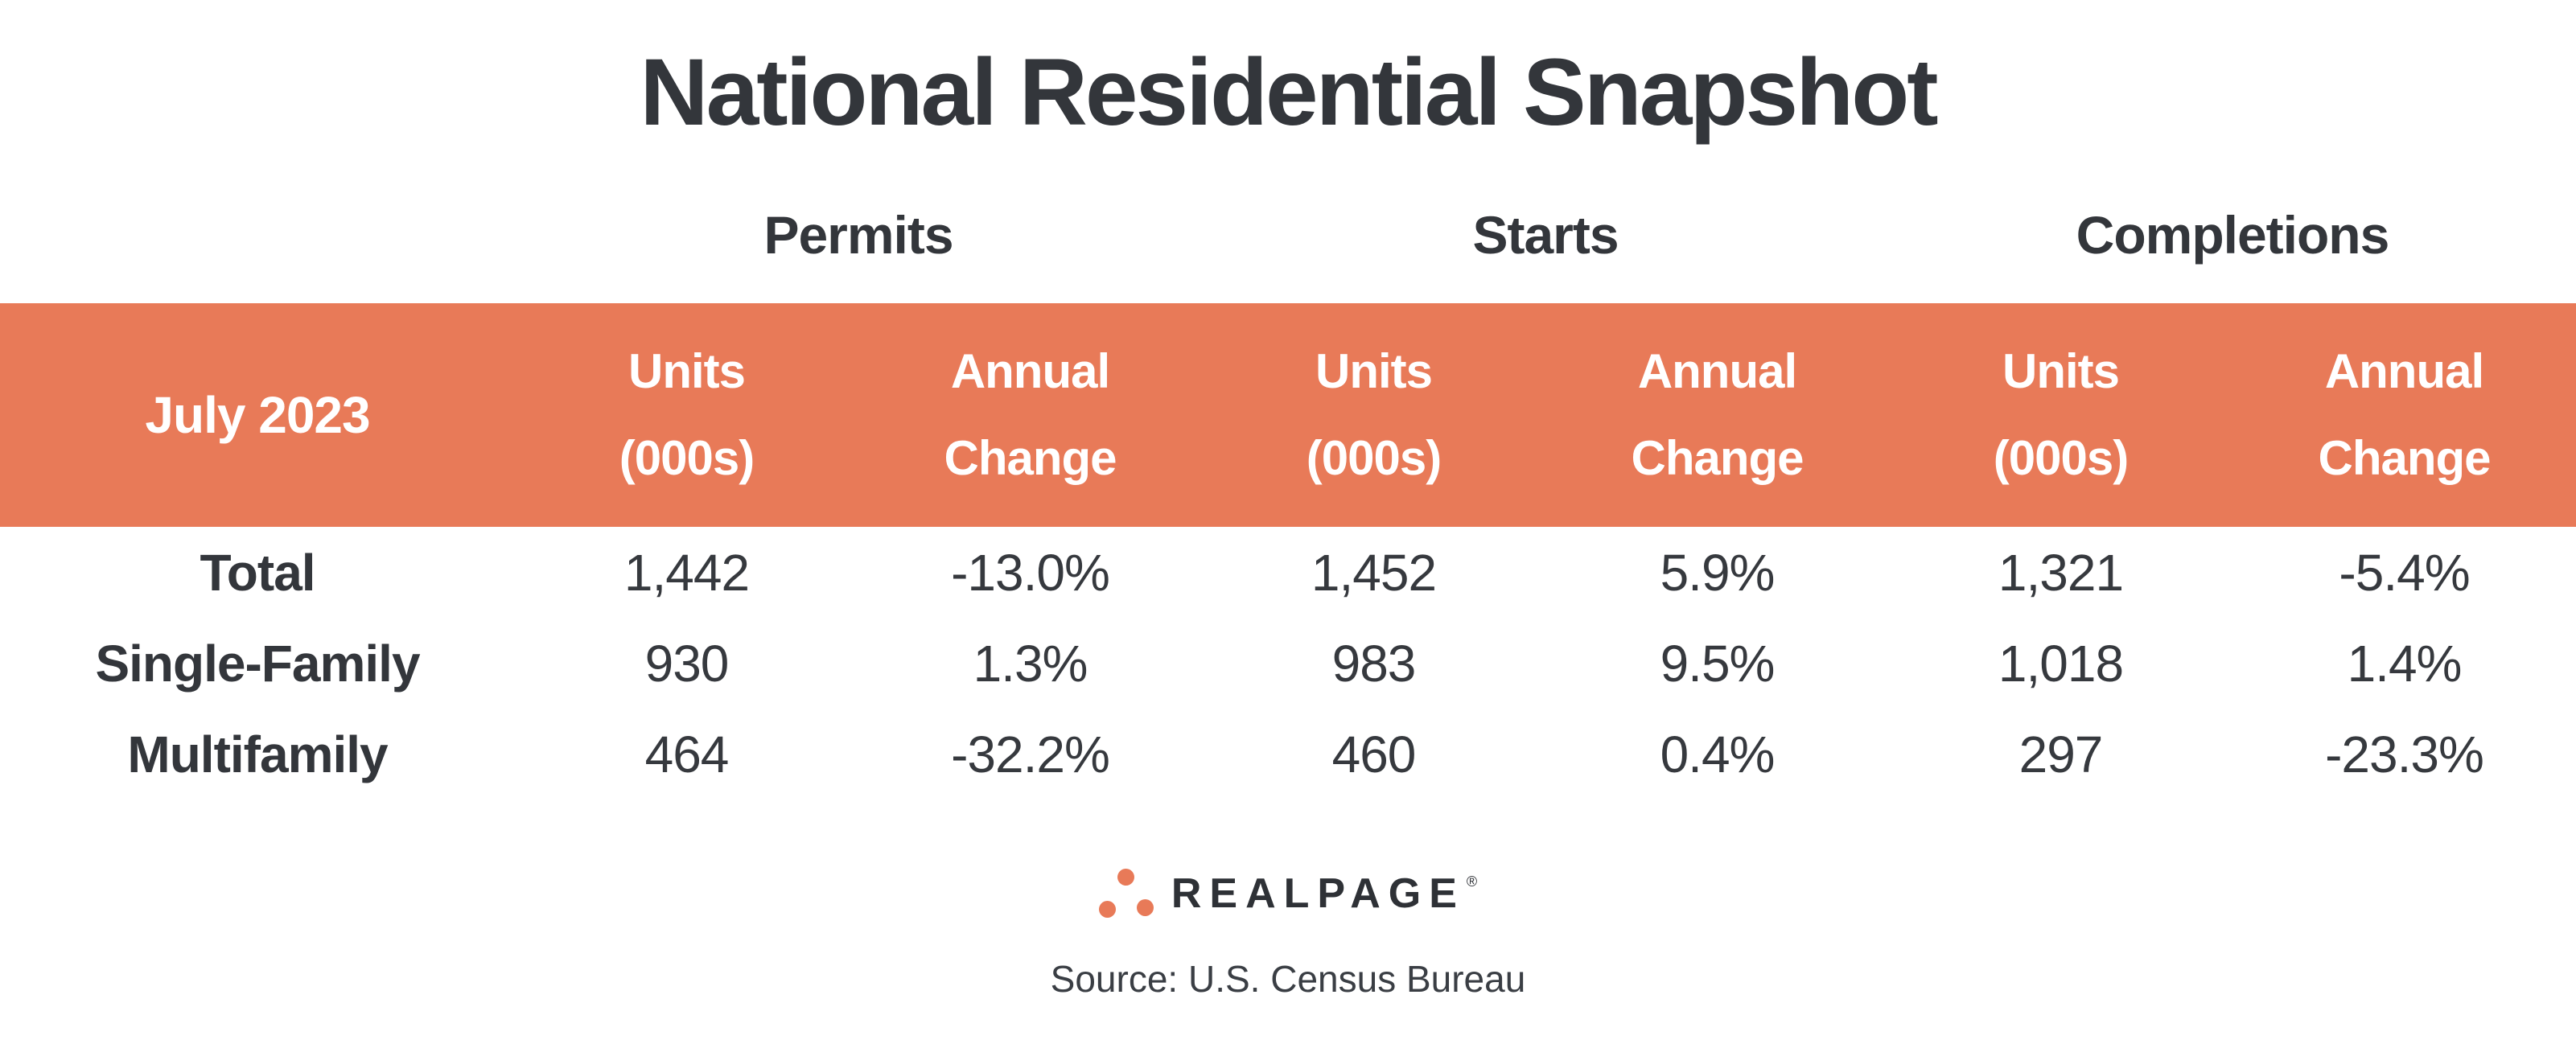 The image size is (2576, 1040). What do you see at coordinates (2404, 572) in the screenshot?
I see `total-completions-annual-change: -5.4%` at bounding box center [2404, 572].